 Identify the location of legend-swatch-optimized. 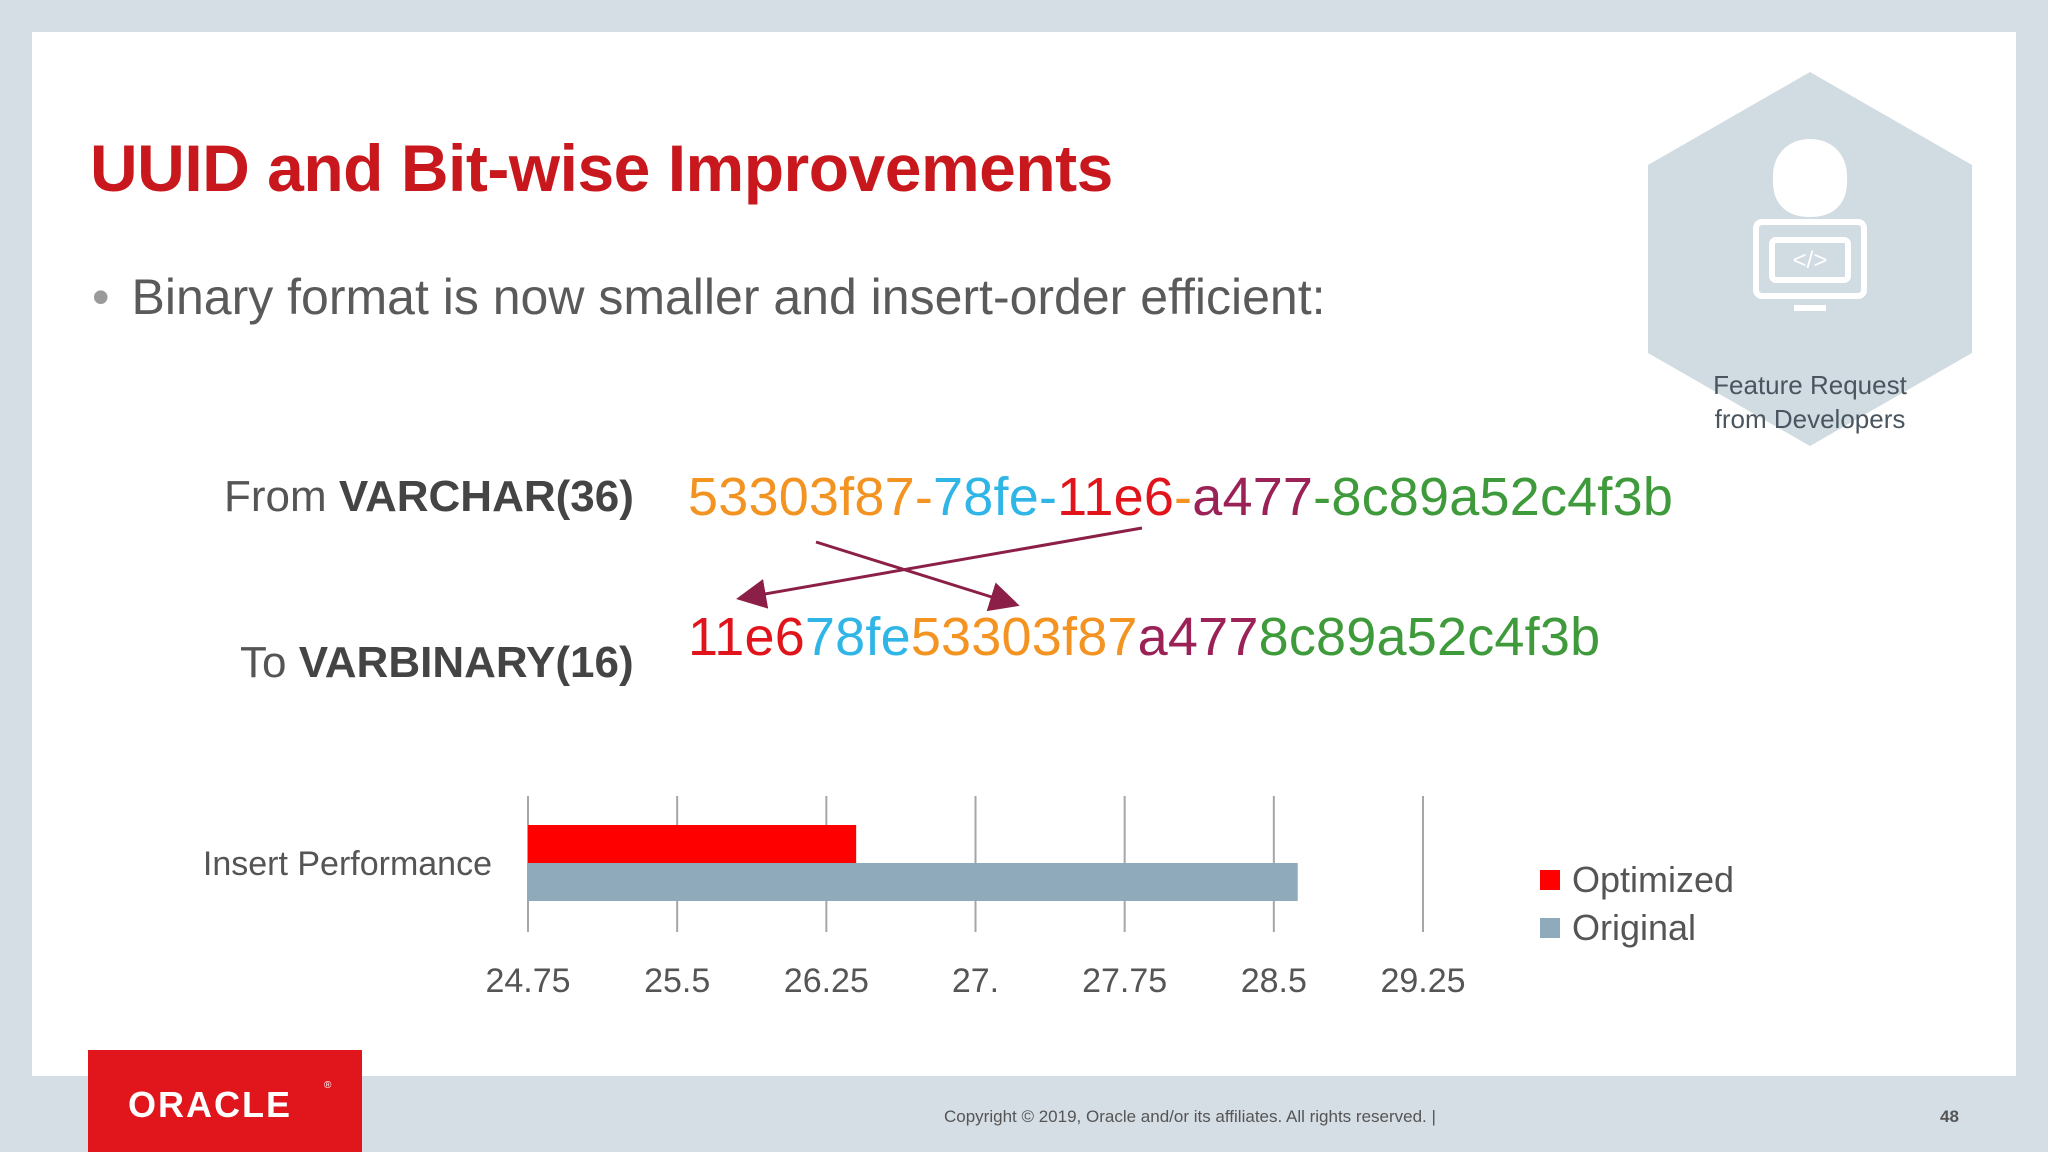
(1550, 880).